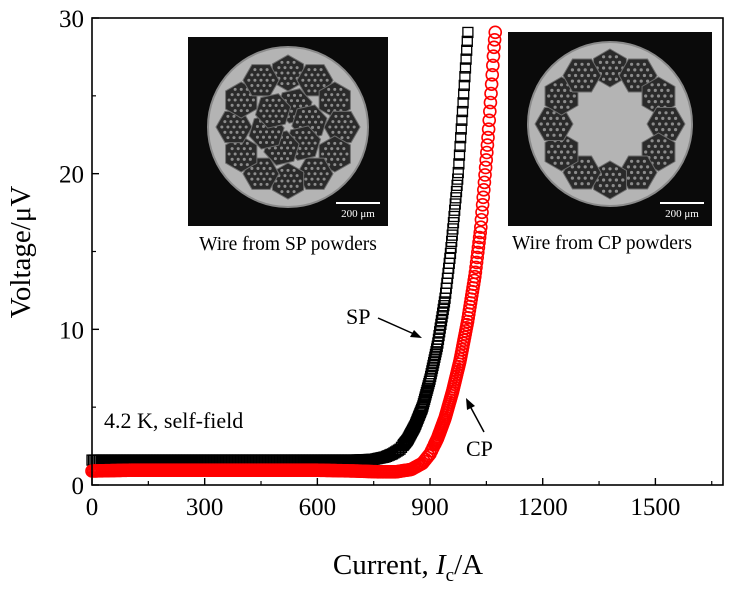 This screenshot has height=591, width=731. What do you see at coordinates (610, 143) in the screenshot?
I see `inset-cp: 200 μm Wire from CP powders` at bounding box center [610, 143].